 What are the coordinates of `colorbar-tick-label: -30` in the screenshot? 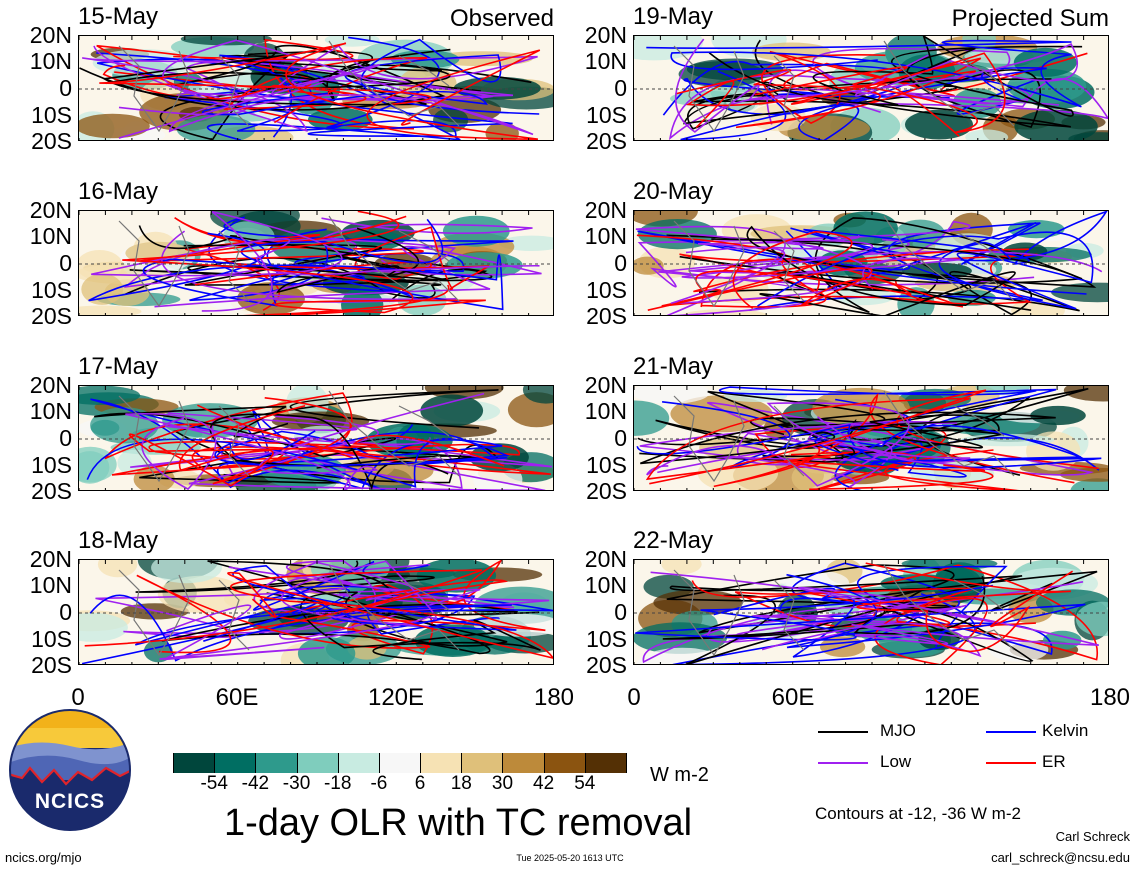 It's located at (296, 783).